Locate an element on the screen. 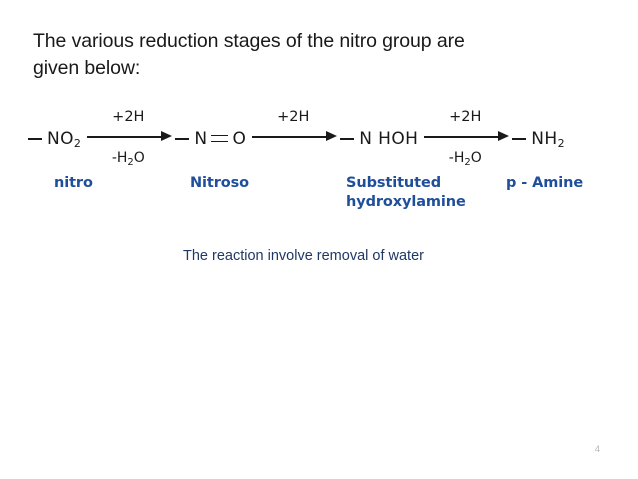 This screenshot has height=479, width=638. species-nitro-formula: NO2 is located at coordinates (64, 139).